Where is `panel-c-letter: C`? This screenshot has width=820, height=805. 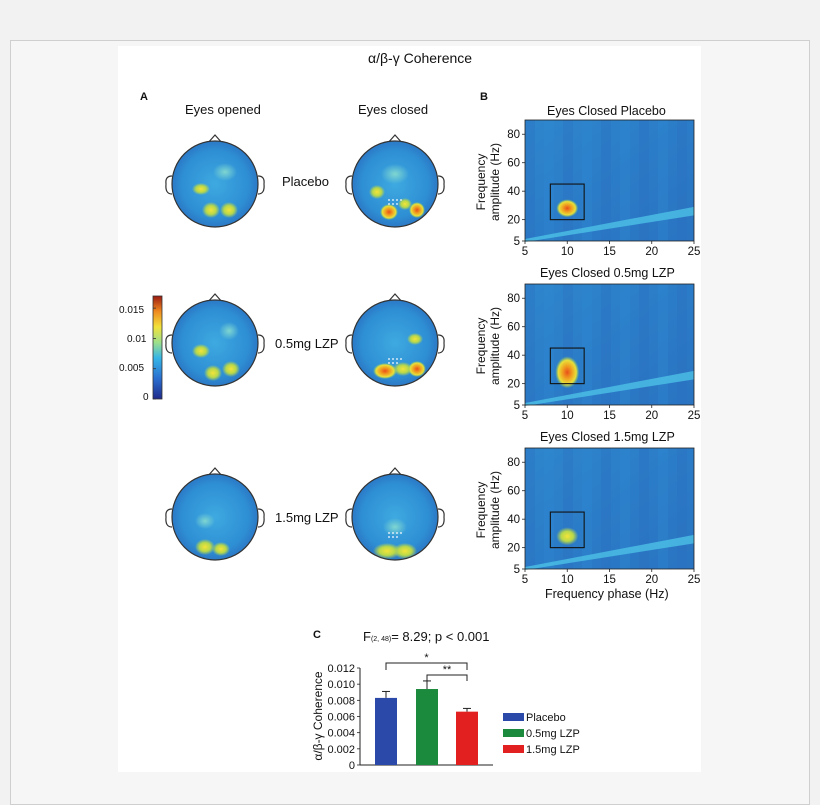
panel-c-letter: C is located at coordinates (317, 635).